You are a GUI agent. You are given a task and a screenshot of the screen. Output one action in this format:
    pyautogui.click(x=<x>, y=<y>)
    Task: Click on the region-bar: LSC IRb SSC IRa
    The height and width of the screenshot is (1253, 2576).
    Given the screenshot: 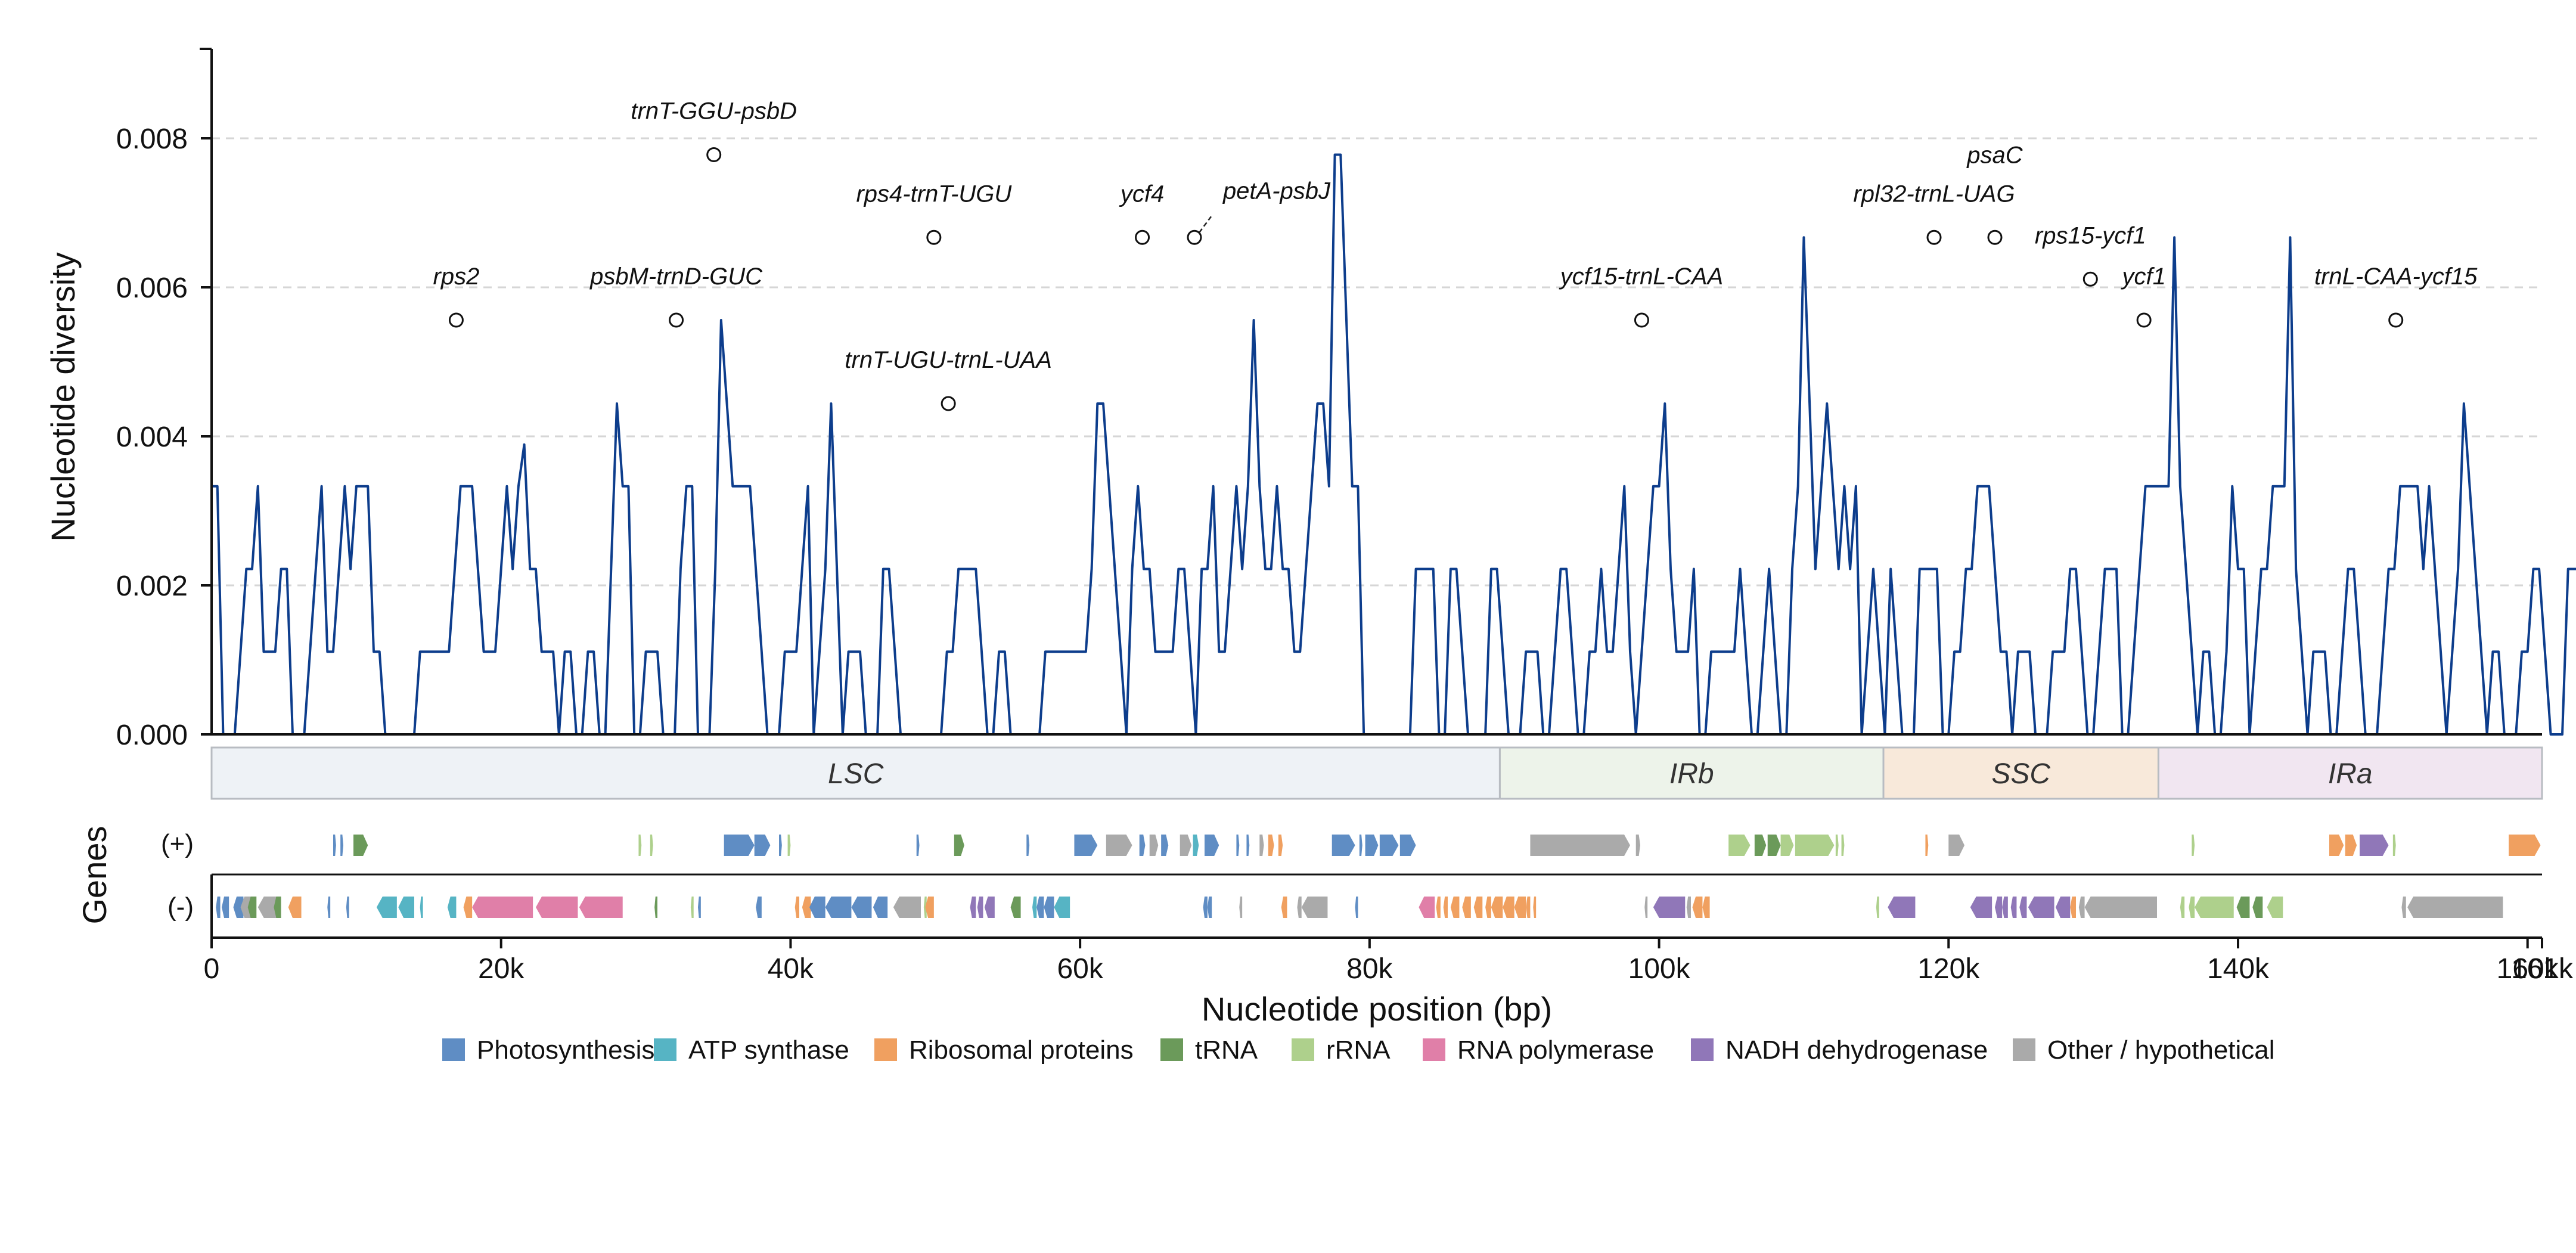 What is the action you would take?
    pyautogui.click(x=1376, y=773)
    